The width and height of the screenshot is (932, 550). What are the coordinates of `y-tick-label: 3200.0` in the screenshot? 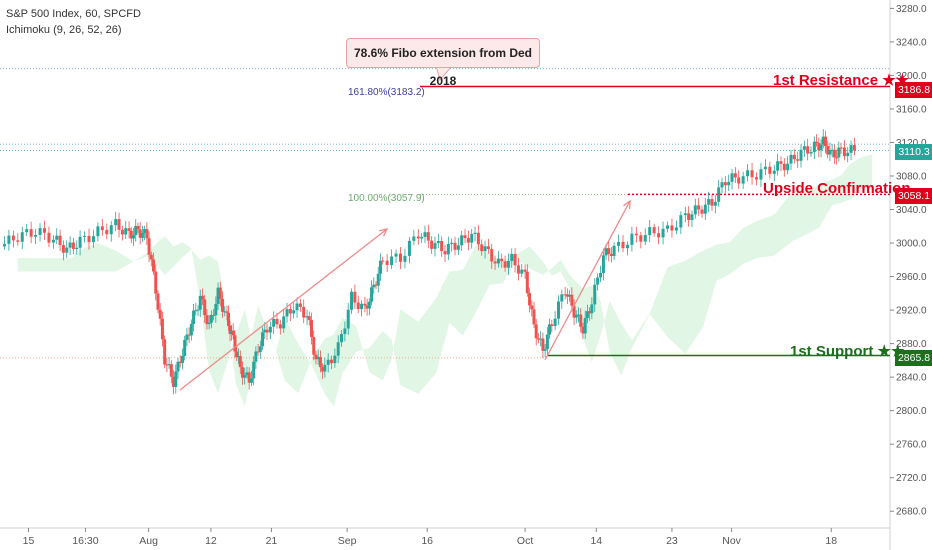 It's located at (911, 76).